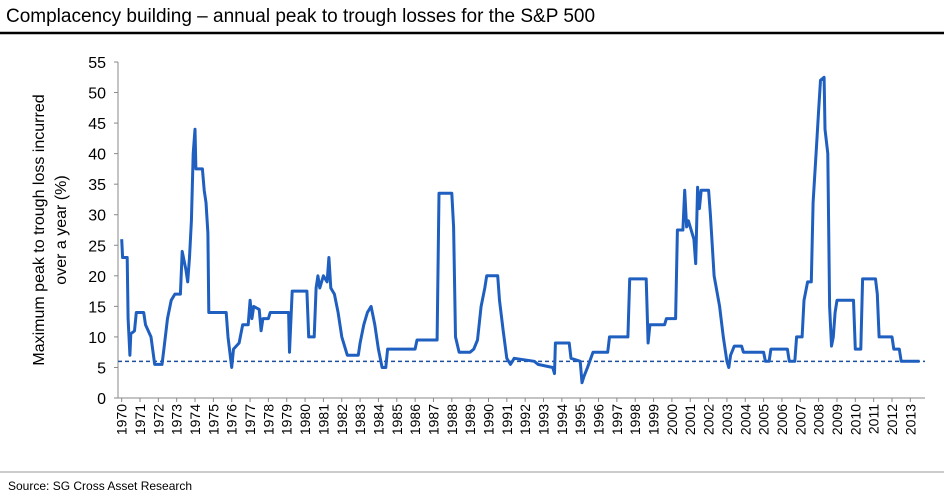  I want to click on x-tick-label: 1995, so click(580, 419).